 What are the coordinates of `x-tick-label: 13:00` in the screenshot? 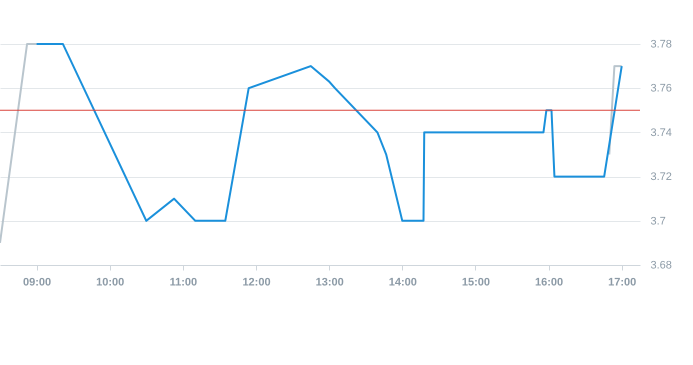 It's located at (330, 282).